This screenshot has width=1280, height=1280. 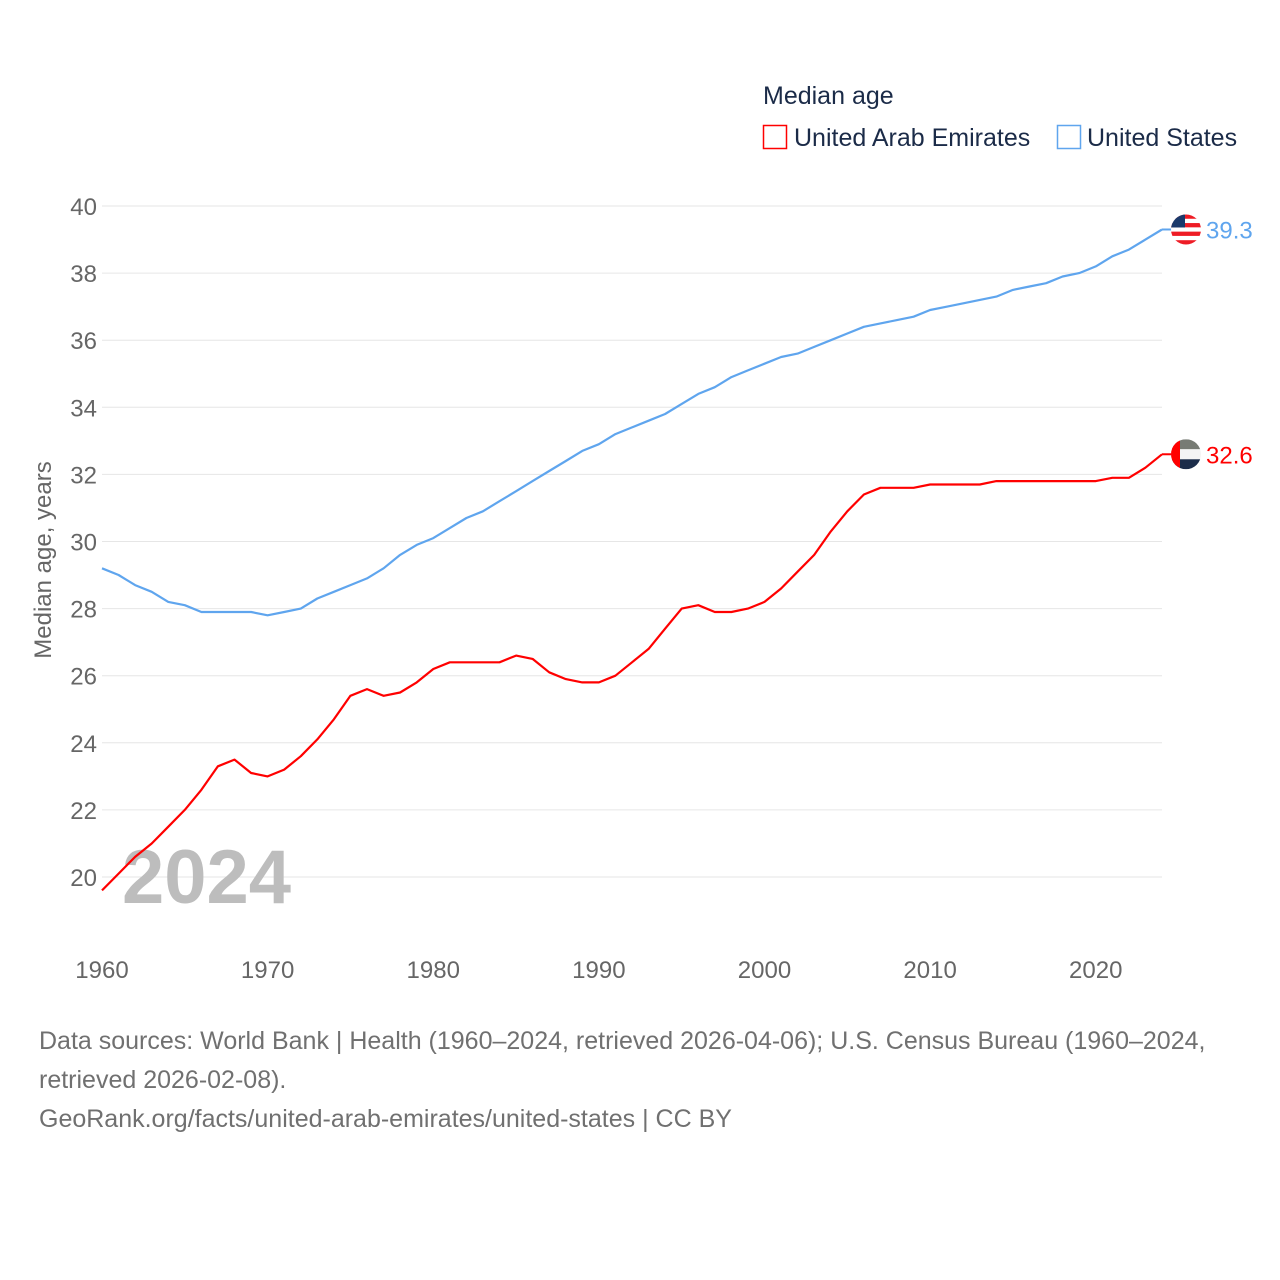 I want to click on legend-item-us: United States, so click(x=1147, y=138).